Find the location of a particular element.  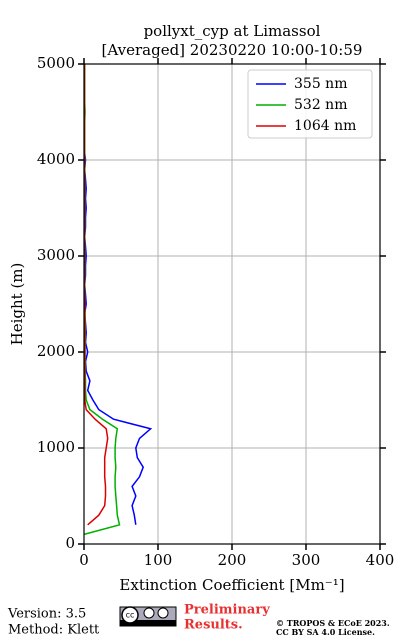

method: Method: Klett is located at coordinates (54, 630).